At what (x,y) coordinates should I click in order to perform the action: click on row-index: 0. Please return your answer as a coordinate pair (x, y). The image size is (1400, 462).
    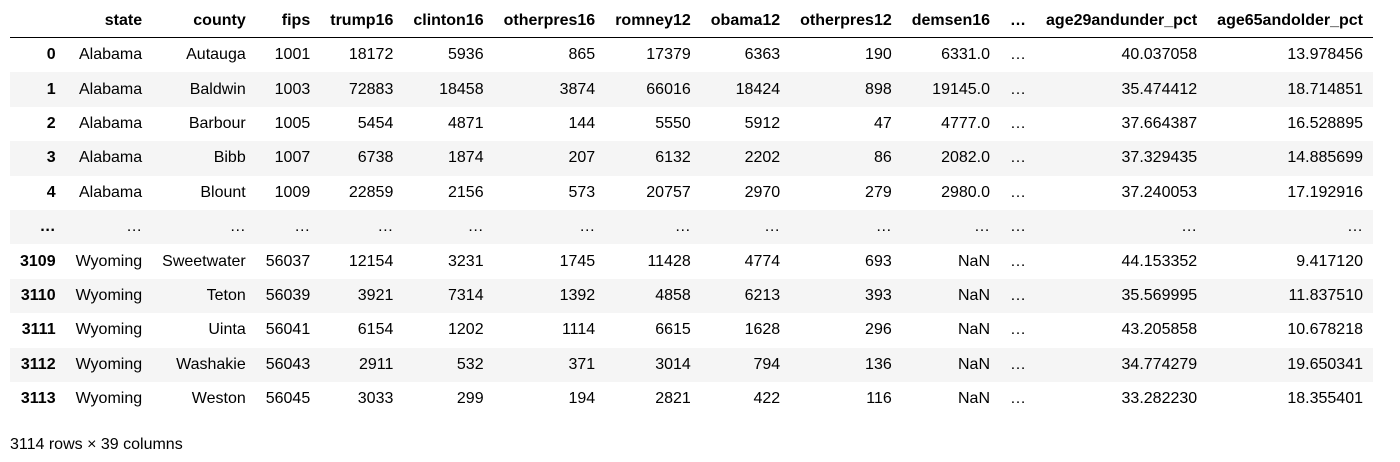
    Looking at the image, I should click on (51, 55).